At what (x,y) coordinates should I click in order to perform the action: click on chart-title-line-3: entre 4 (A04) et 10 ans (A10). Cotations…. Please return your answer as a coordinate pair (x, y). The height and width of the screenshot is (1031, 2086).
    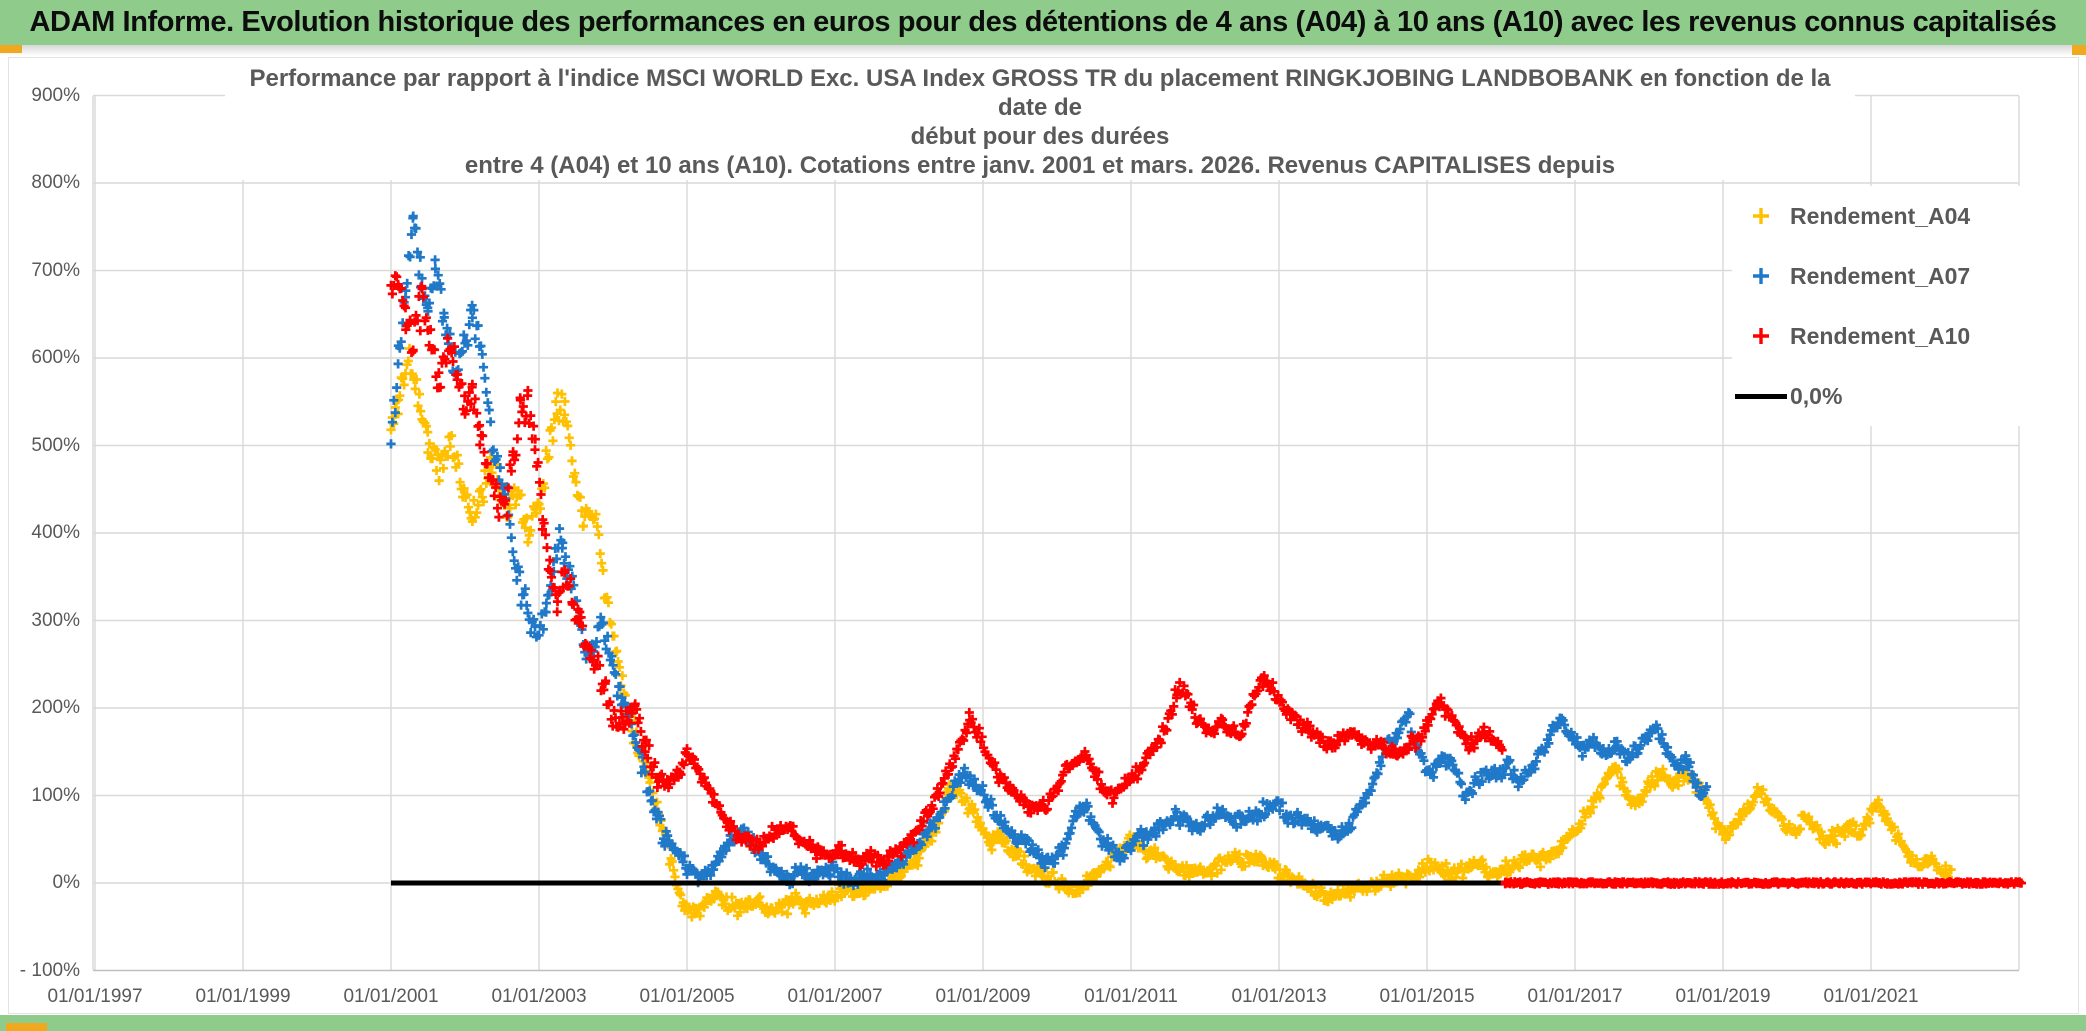
    Looking at the image, I should click on (1040, 165).